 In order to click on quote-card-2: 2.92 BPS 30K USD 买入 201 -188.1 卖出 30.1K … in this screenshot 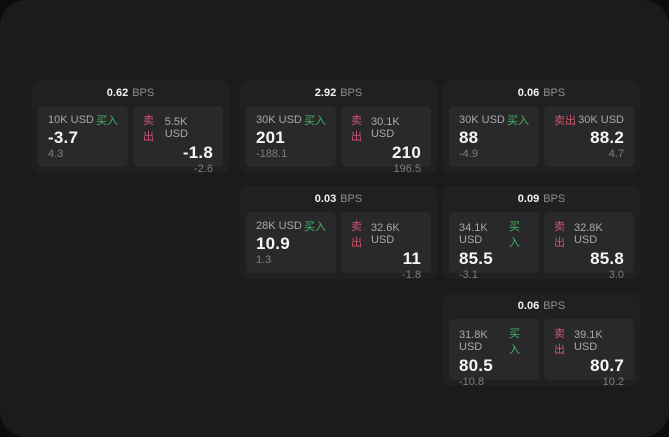, I will do `click(338, 127)`.